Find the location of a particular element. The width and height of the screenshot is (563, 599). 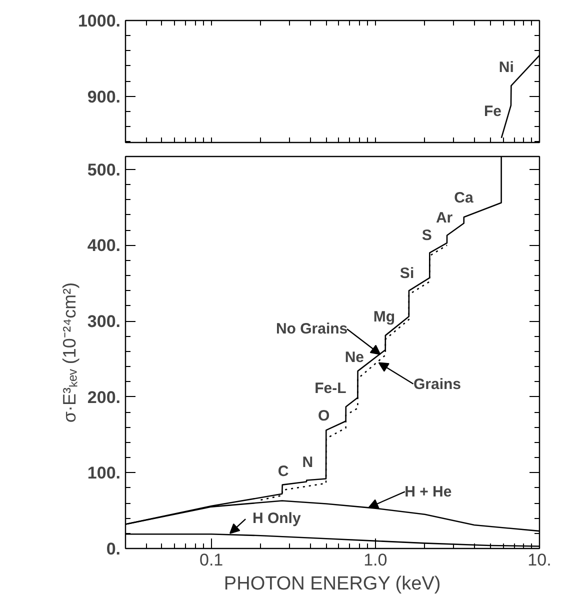

annotation: H + He is located at coordinates (428, 492).